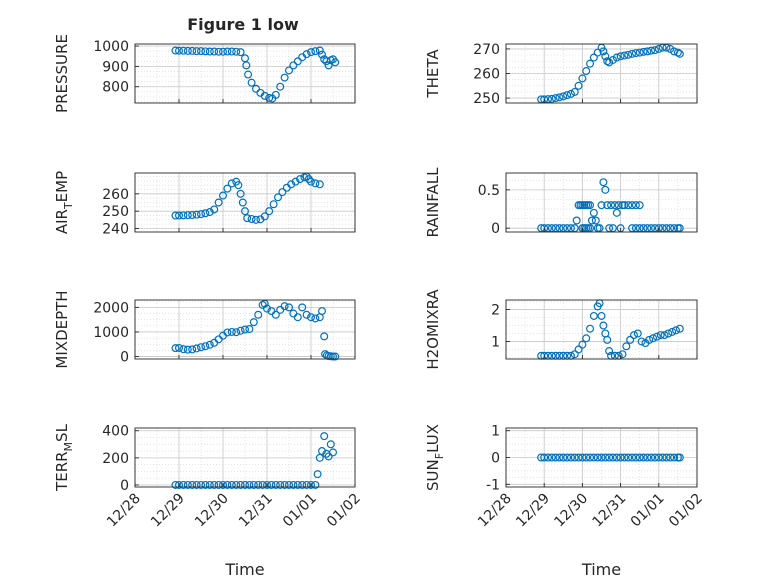 This screenshot has width=778, height=587. What do you see at coordinates (561, 329) in the screenshot?
I see `subplot-h2omixra: 1 2 H2OMIXRA` at bounding box center [561, 329].